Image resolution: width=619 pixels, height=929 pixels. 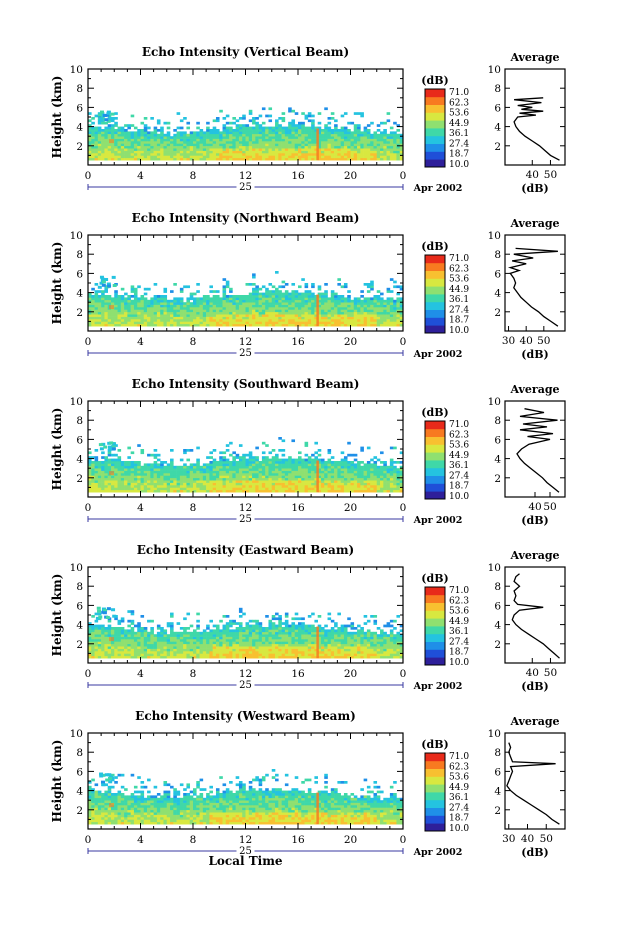 What do you see at coordinates (140, 342) in the screenshot?
I see `x-tick-label: 4` at bounding box center [140, 342].